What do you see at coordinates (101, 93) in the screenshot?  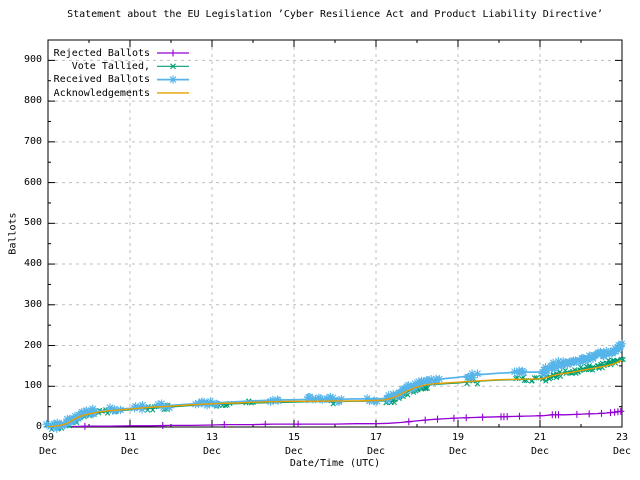 I see `legend-label-acknowledgements: Acknowledgements` at bounding box center [101, 93].